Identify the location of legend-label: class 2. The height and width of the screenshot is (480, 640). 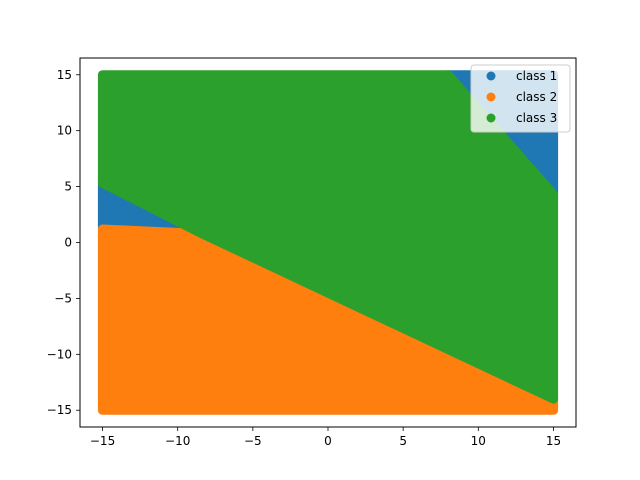
(536, 97).